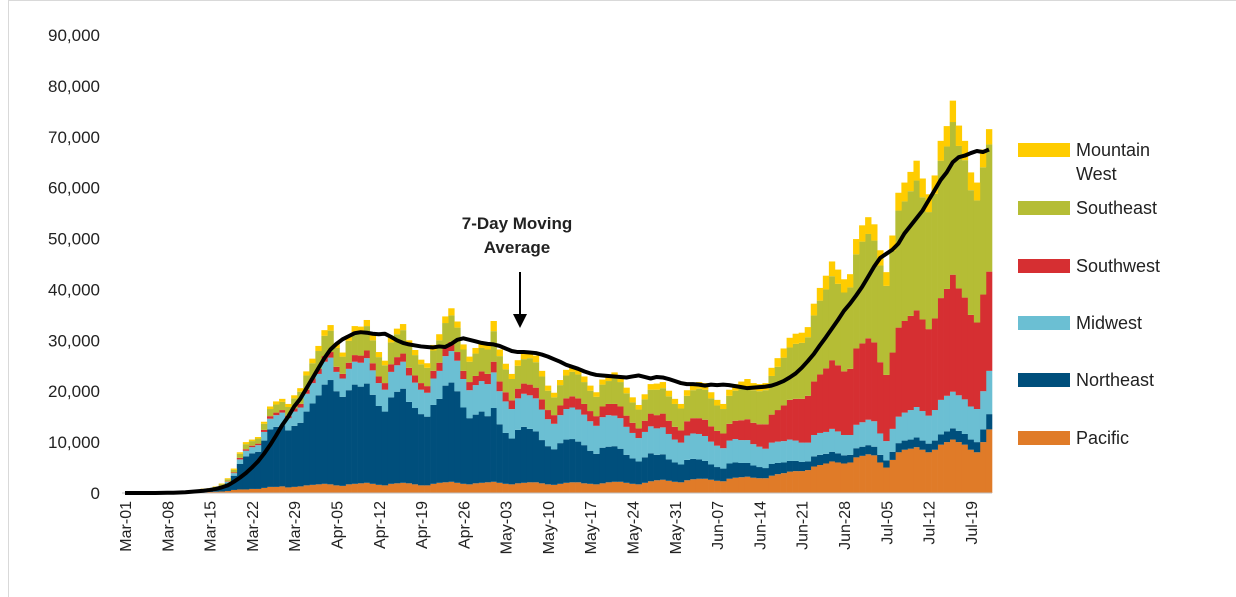 Image resolution: width=1236 pixels, height=597 pixels. Describe the element at coordinates (1113, 162) in the screenshot. I see `legend-label: Mountain West` at that location.